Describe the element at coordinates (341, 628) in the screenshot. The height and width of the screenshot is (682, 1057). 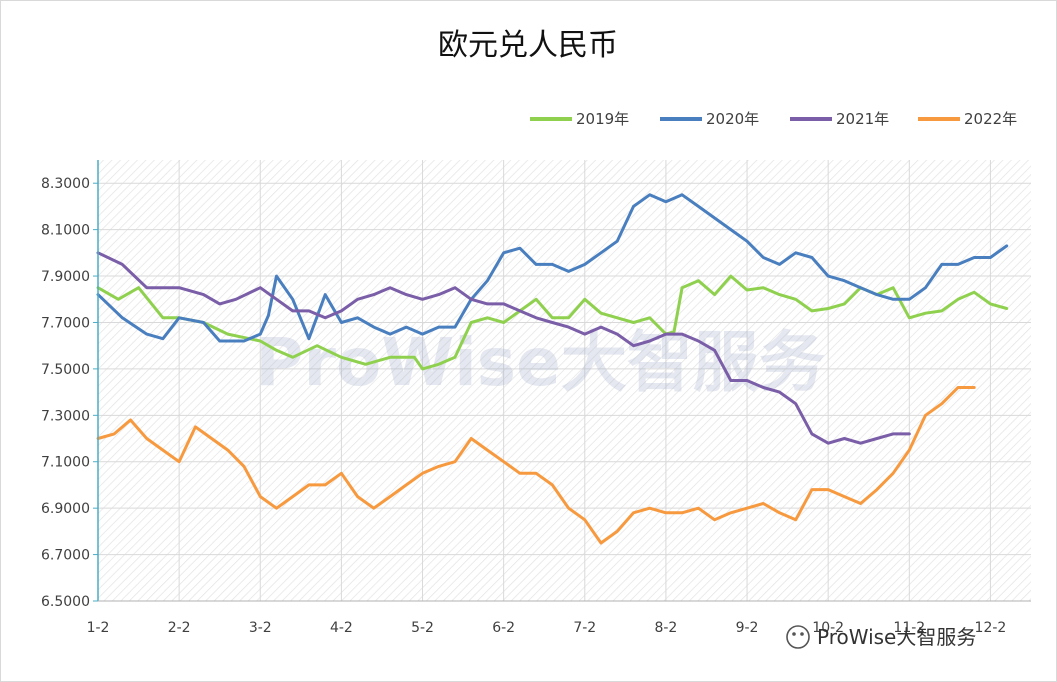
I see `x-tick-label: 4-2` at that location.